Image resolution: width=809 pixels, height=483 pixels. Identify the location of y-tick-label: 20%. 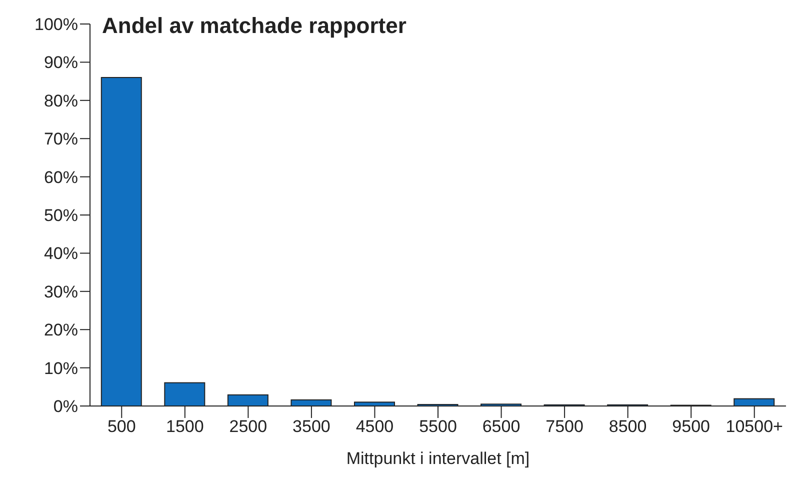
(61, 330).